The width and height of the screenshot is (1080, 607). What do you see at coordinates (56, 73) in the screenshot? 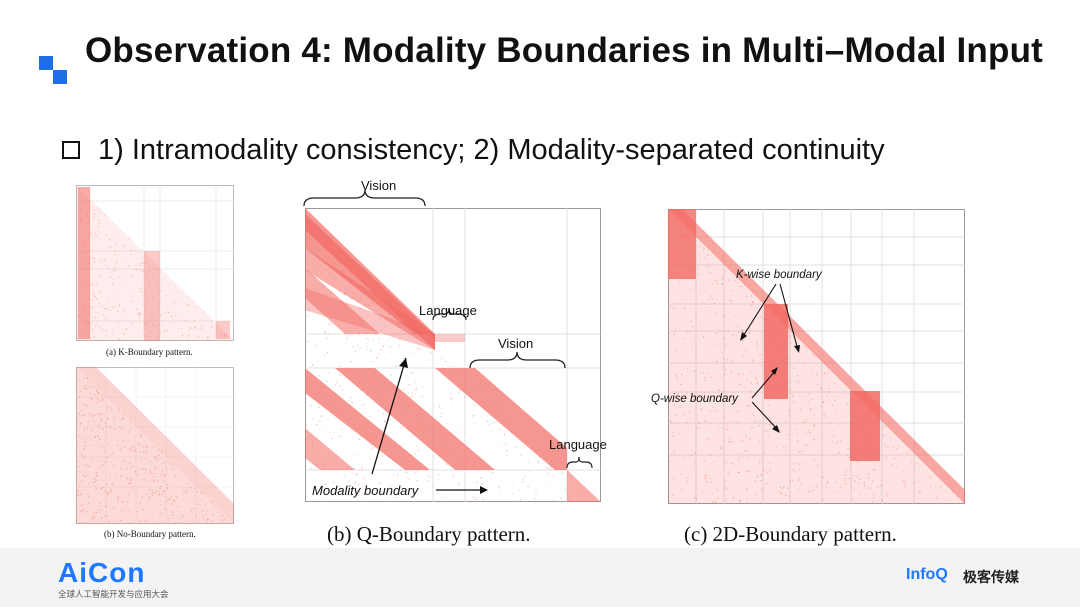
I see `title-marker-icon` at bounding box center [56, 73].